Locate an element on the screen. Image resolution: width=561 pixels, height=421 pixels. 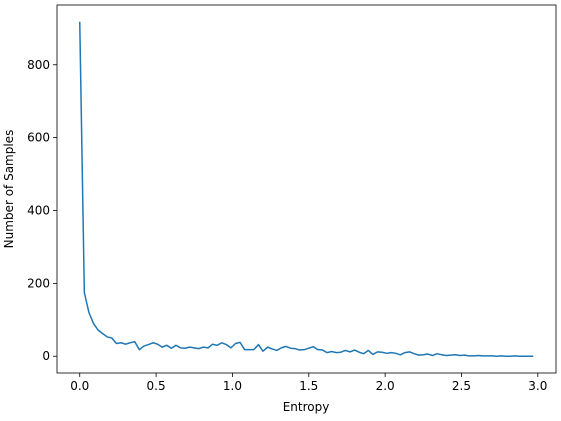
x-tick-label: 0.5 is located at coordinates (156, 386).